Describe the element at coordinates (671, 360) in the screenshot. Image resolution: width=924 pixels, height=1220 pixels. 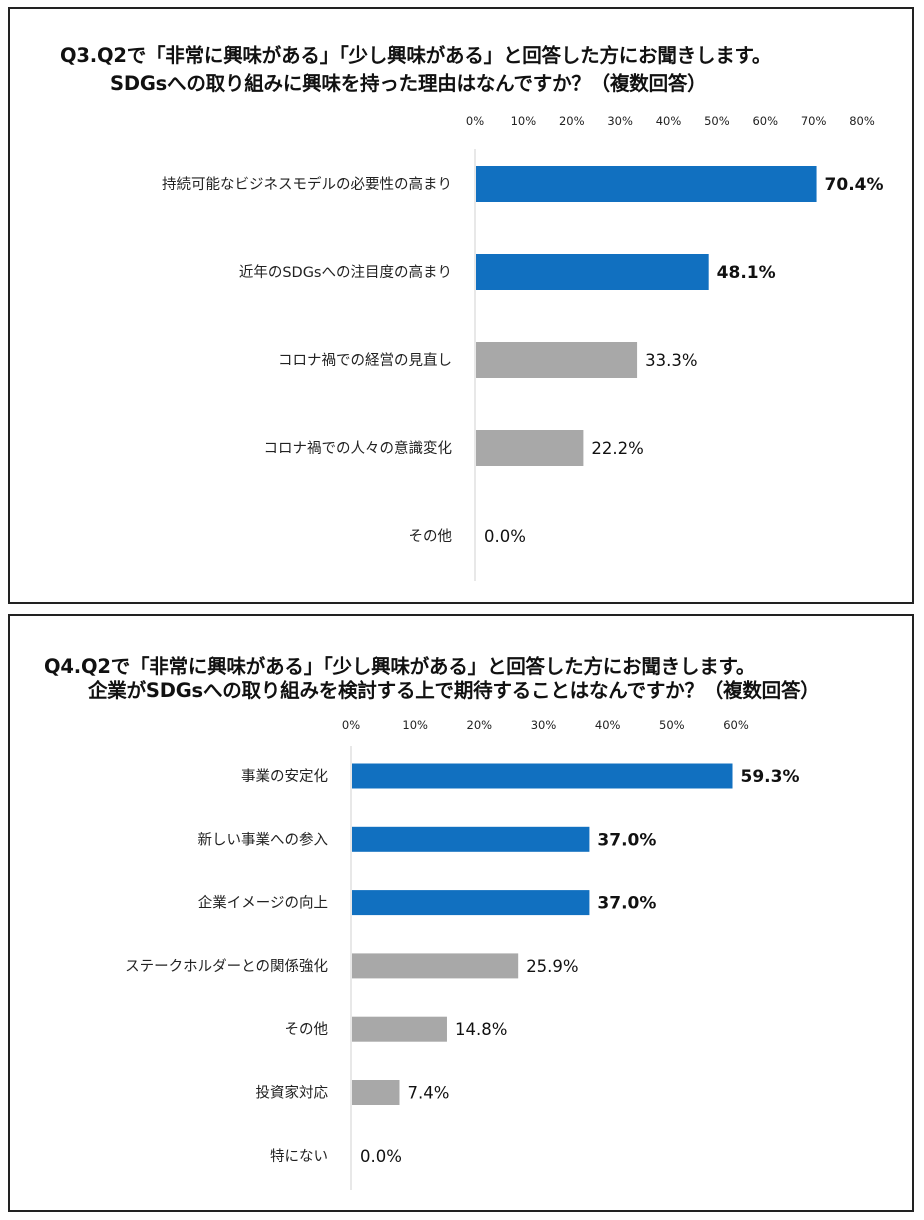
I see `data-label: 33.3%` at that location.